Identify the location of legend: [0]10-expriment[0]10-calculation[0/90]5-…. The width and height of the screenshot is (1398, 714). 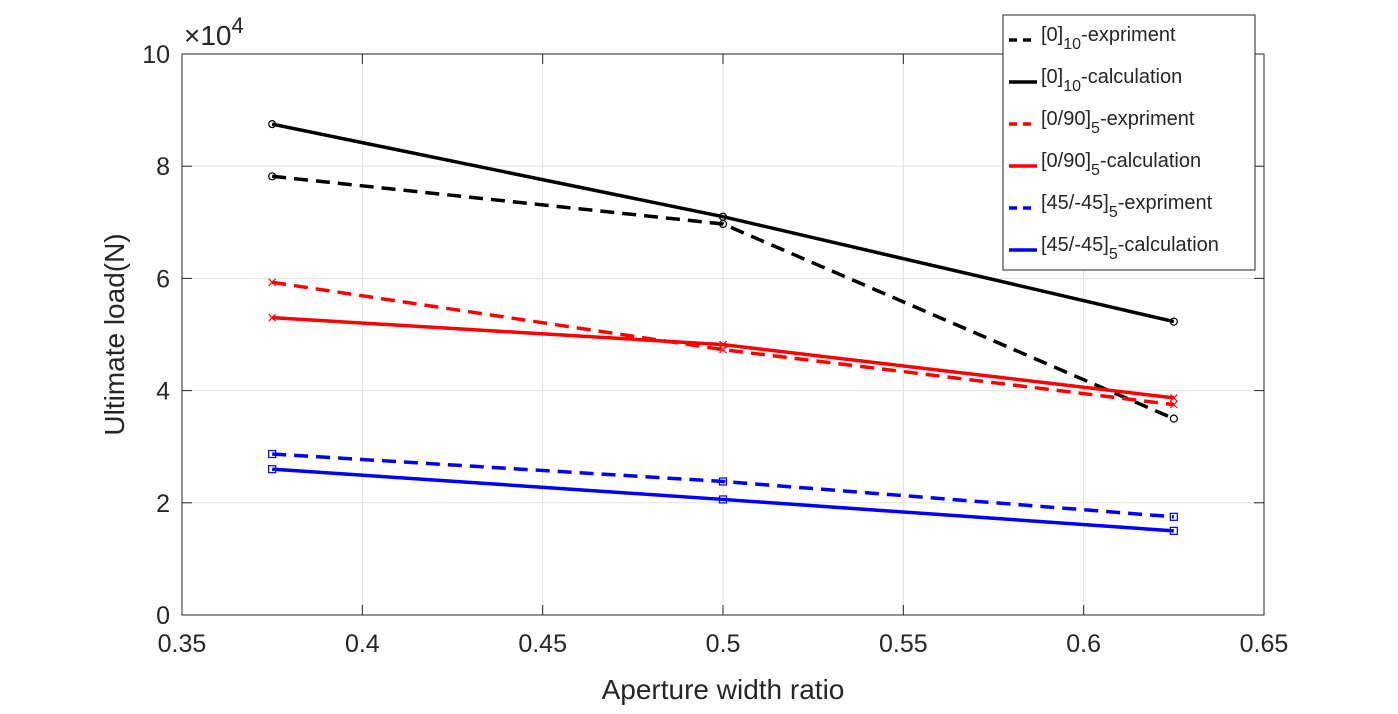
(1129, 142).